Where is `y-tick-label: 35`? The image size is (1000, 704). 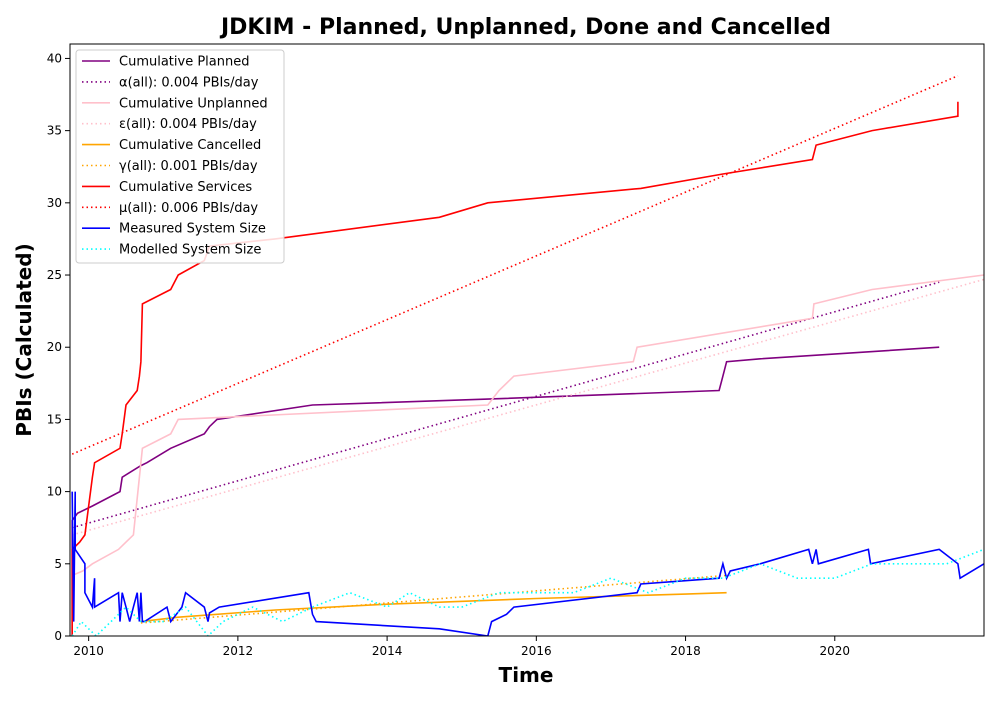
y-tick-label: 35 is located at coordinates (54, 131).